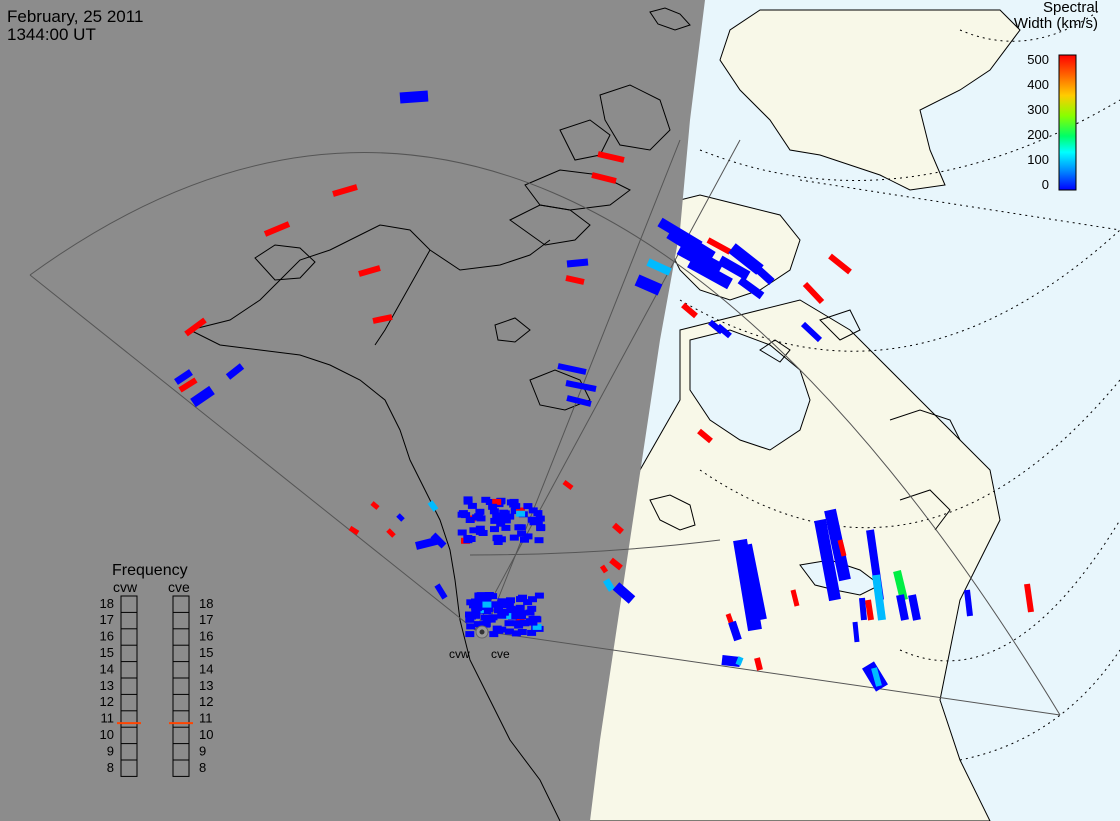 Image resolution: width=1120 pixels, height=821 pixels. Describe the element at coordinates (870, 100) in the screenshot. I see `greenland` at that location.